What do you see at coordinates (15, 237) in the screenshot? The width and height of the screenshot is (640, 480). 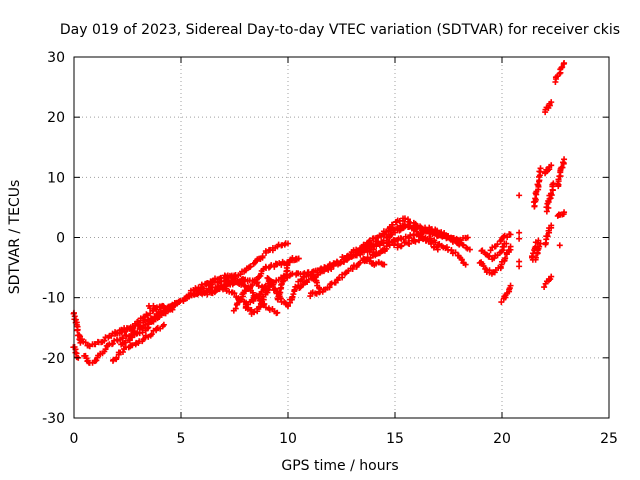 I see `y-axis-title: SDTVAR / TECUs` at bounding box center [15, 237].